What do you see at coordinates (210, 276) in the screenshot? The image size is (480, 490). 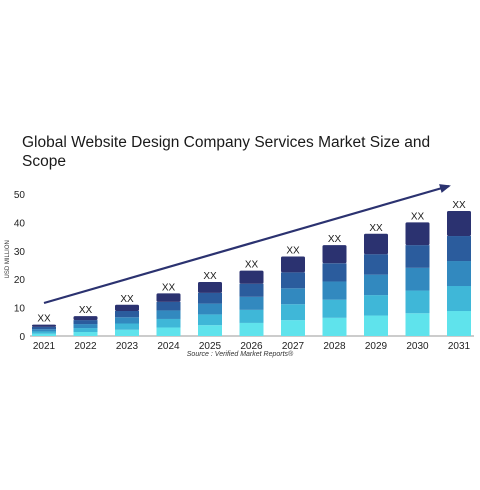 I see `data-label-2025: XX` at bounding box center [210, 276].